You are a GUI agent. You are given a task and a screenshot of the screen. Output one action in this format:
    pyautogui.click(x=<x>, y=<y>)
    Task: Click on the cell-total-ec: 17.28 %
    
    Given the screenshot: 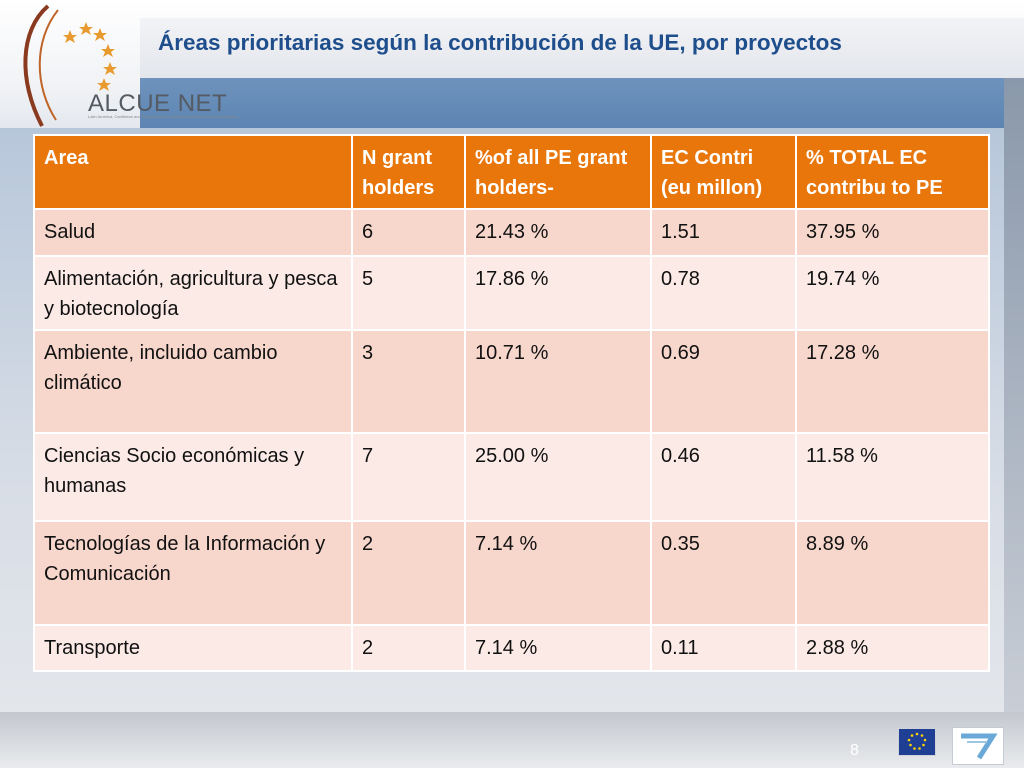 What is the action you would take?
    pyautogui.click(x=892, y=381)
    